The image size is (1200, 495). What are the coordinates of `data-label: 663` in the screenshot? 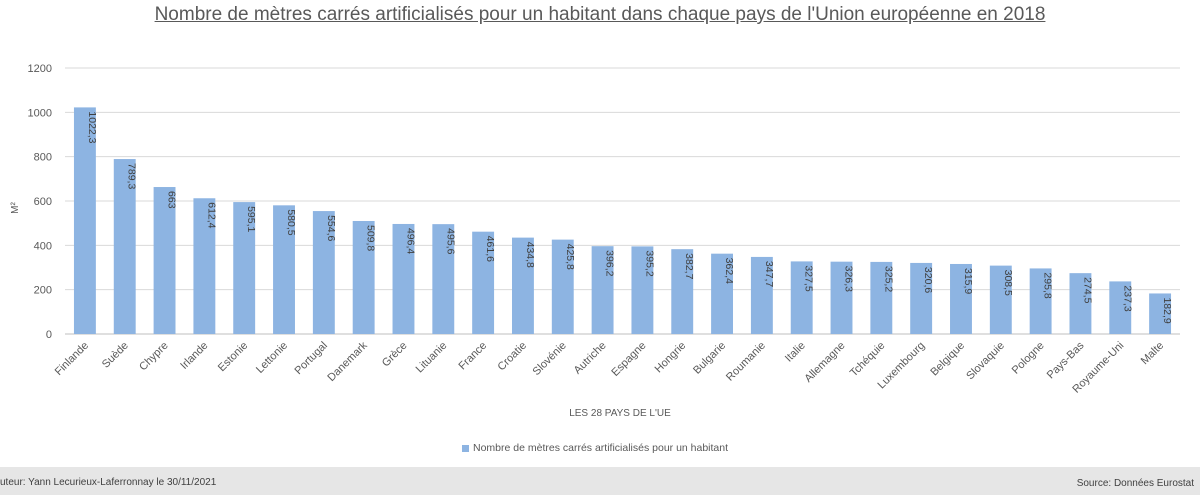 It's located at (172, 200).